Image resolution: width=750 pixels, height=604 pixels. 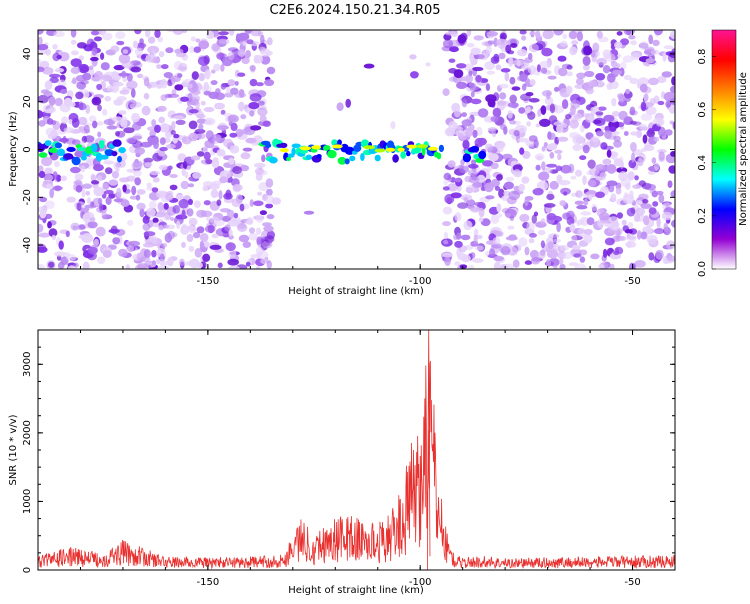 What do you see at coordinates (208, 582) in the screenshot?
I see `x-tick-label: -150` at bounding box center [208, 582].